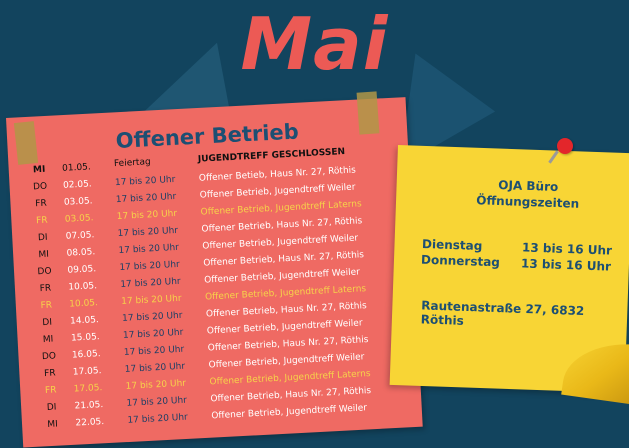 The width and height of the screenshot is (629, 448). Describe the element at coordinates (84, 321) in the screenshot. I see `date-cell: 14.05.` at that location.